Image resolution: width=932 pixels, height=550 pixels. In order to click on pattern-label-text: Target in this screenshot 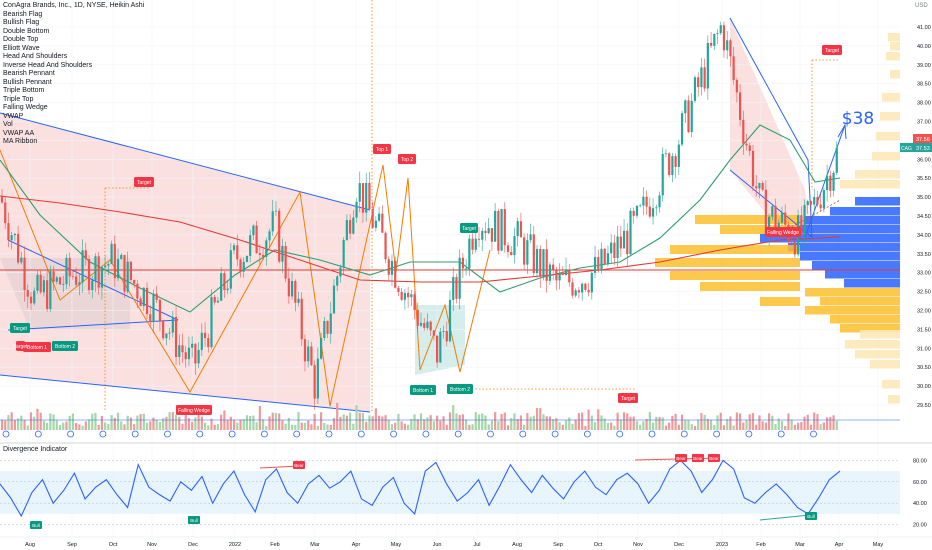, I will do `click(20, 329)`.